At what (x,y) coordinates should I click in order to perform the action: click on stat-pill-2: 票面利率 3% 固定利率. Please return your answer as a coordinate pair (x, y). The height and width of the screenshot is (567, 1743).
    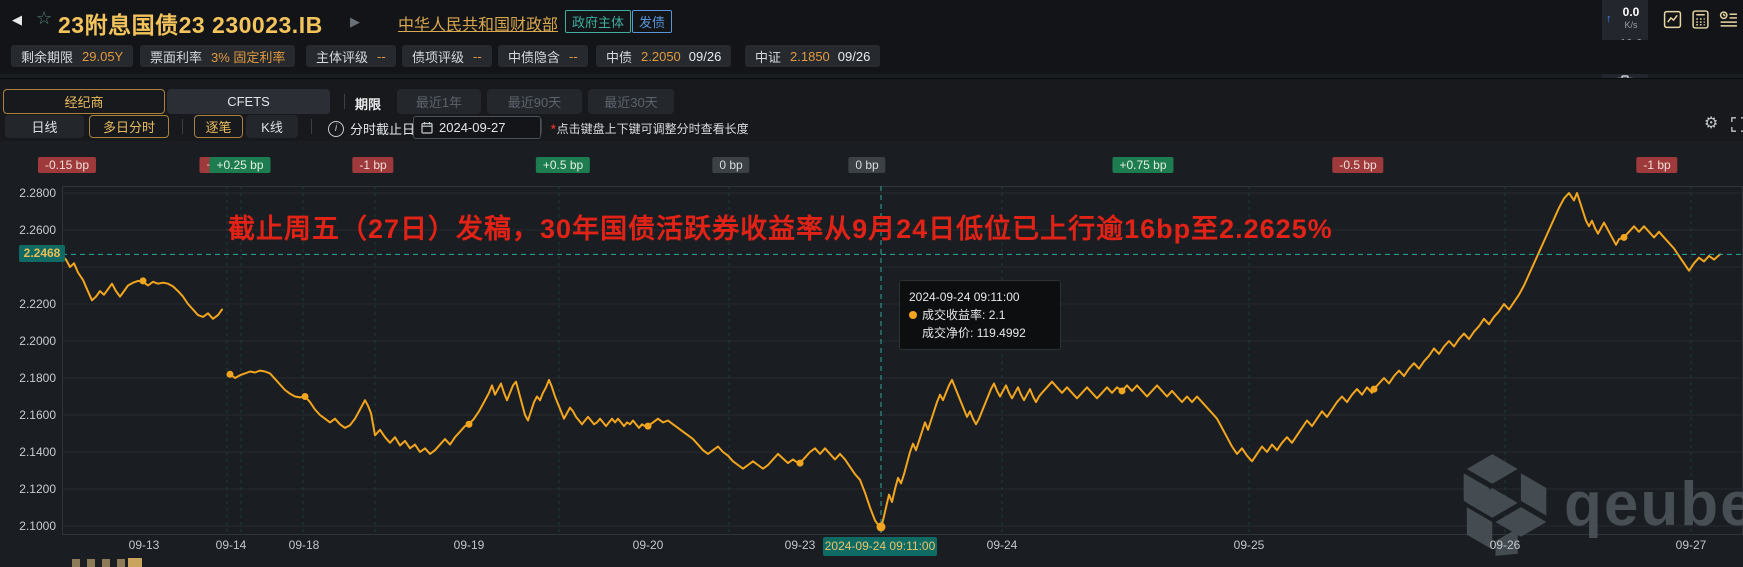
    Looking at the image, I should click on (218, 56).